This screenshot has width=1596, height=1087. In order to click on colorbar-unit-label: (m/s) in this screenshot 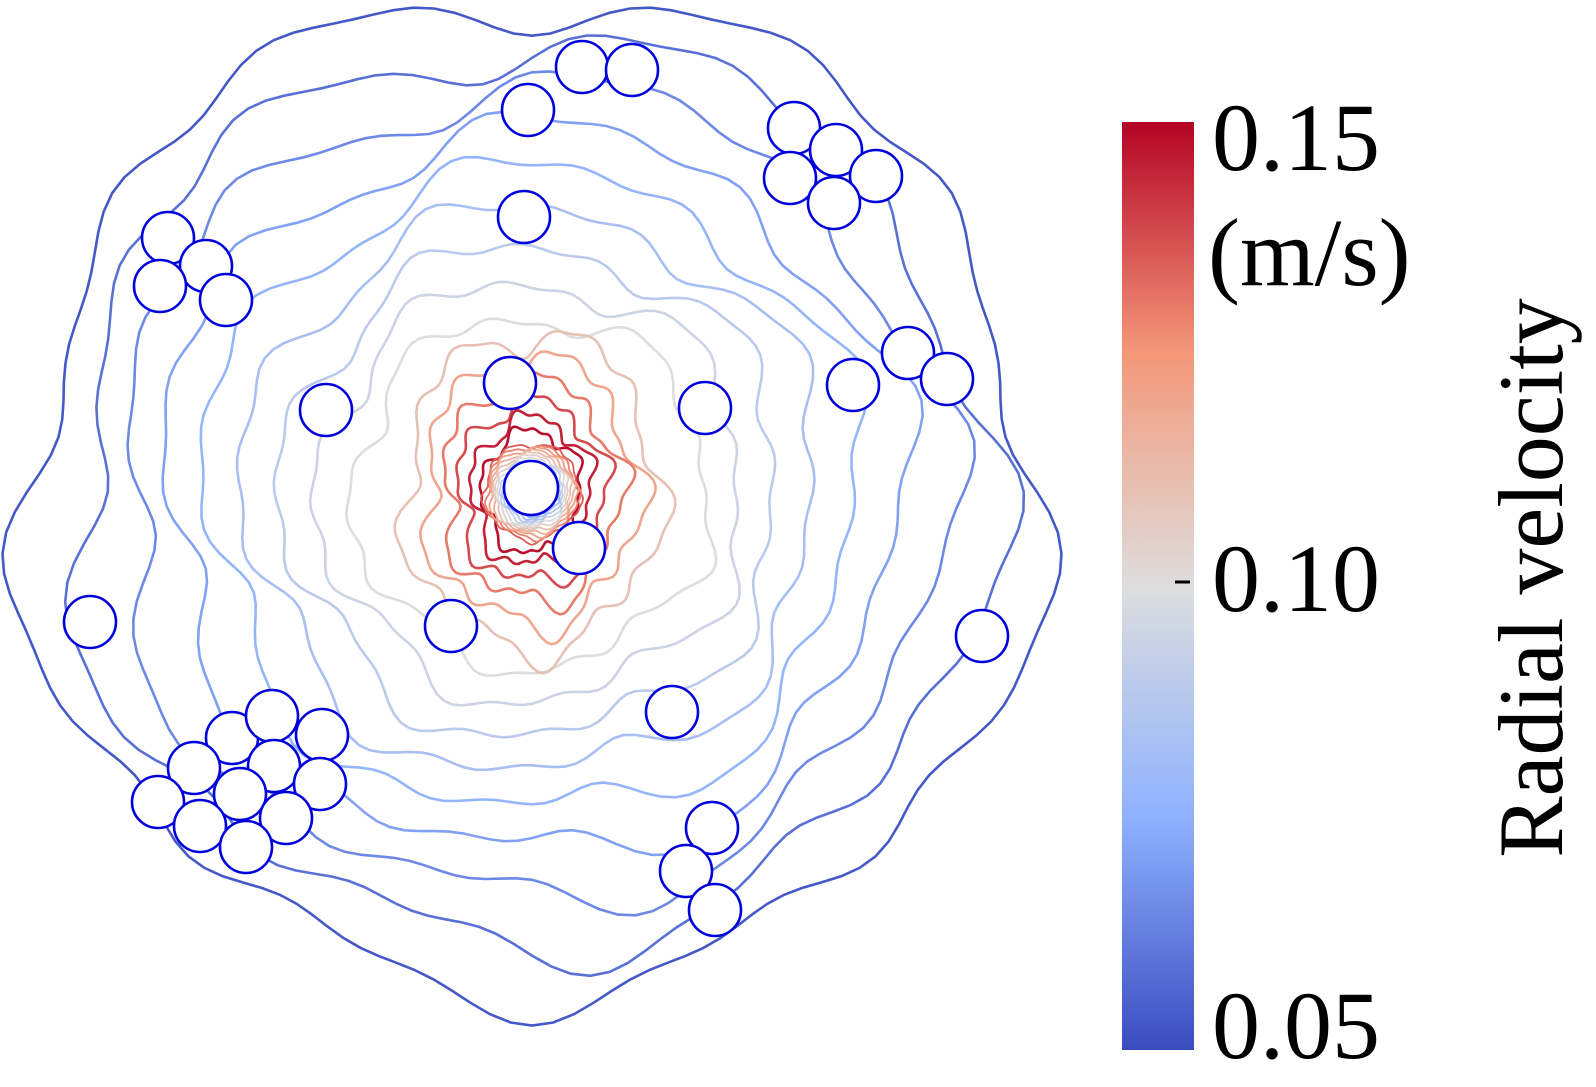, I will do `click(1309, 252)`.